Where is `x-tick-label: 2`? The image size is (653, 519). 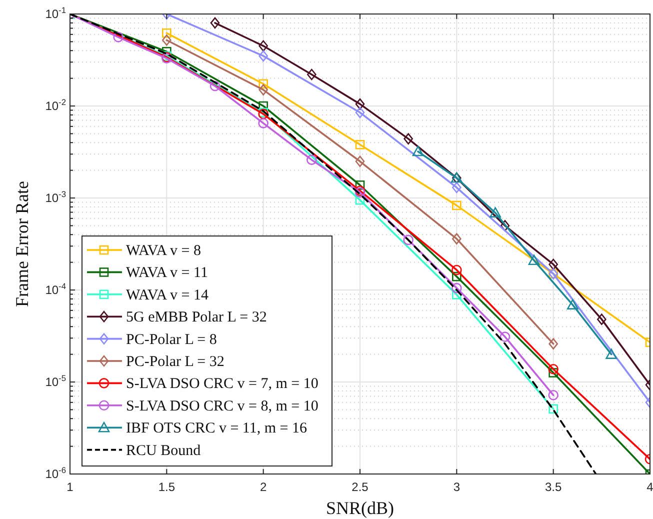 x-tick-label: 2 is located at coordinates (263, 487).